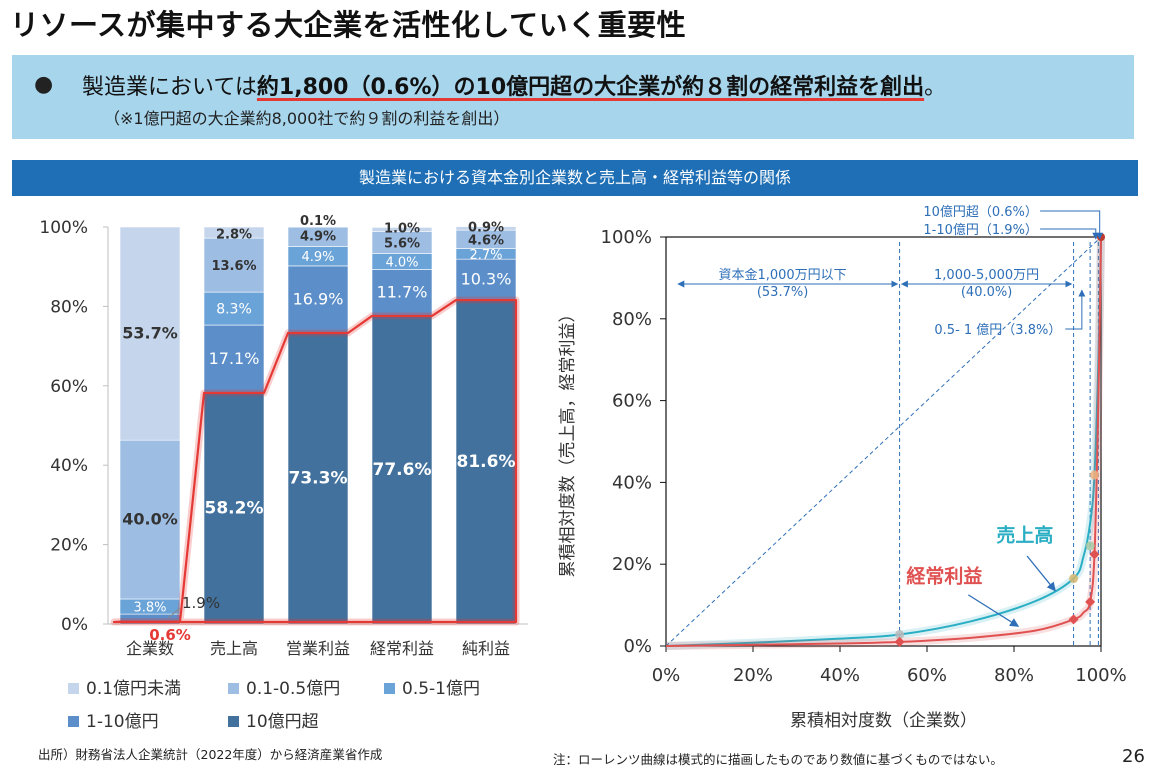 This screenshot has height=768, width=1150. I want to click on x-tick-label: 80%, so click(1014, 675).